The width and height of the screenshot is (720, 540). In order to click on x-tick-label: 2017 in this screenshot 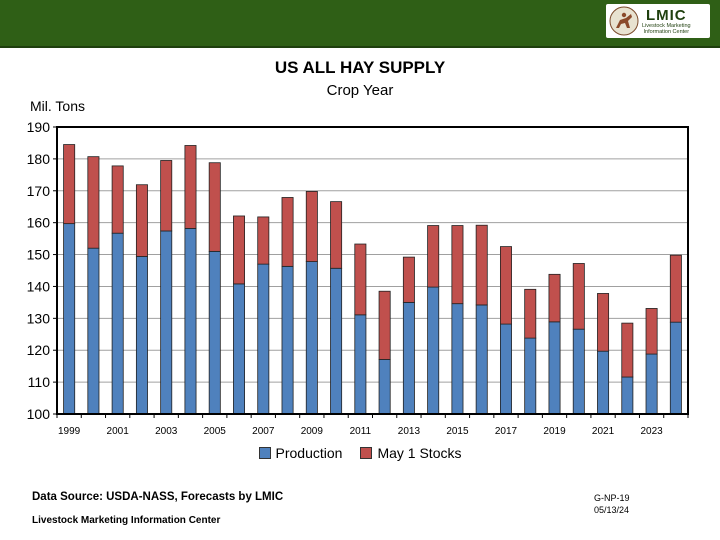, I will do `click(506, 431)`.